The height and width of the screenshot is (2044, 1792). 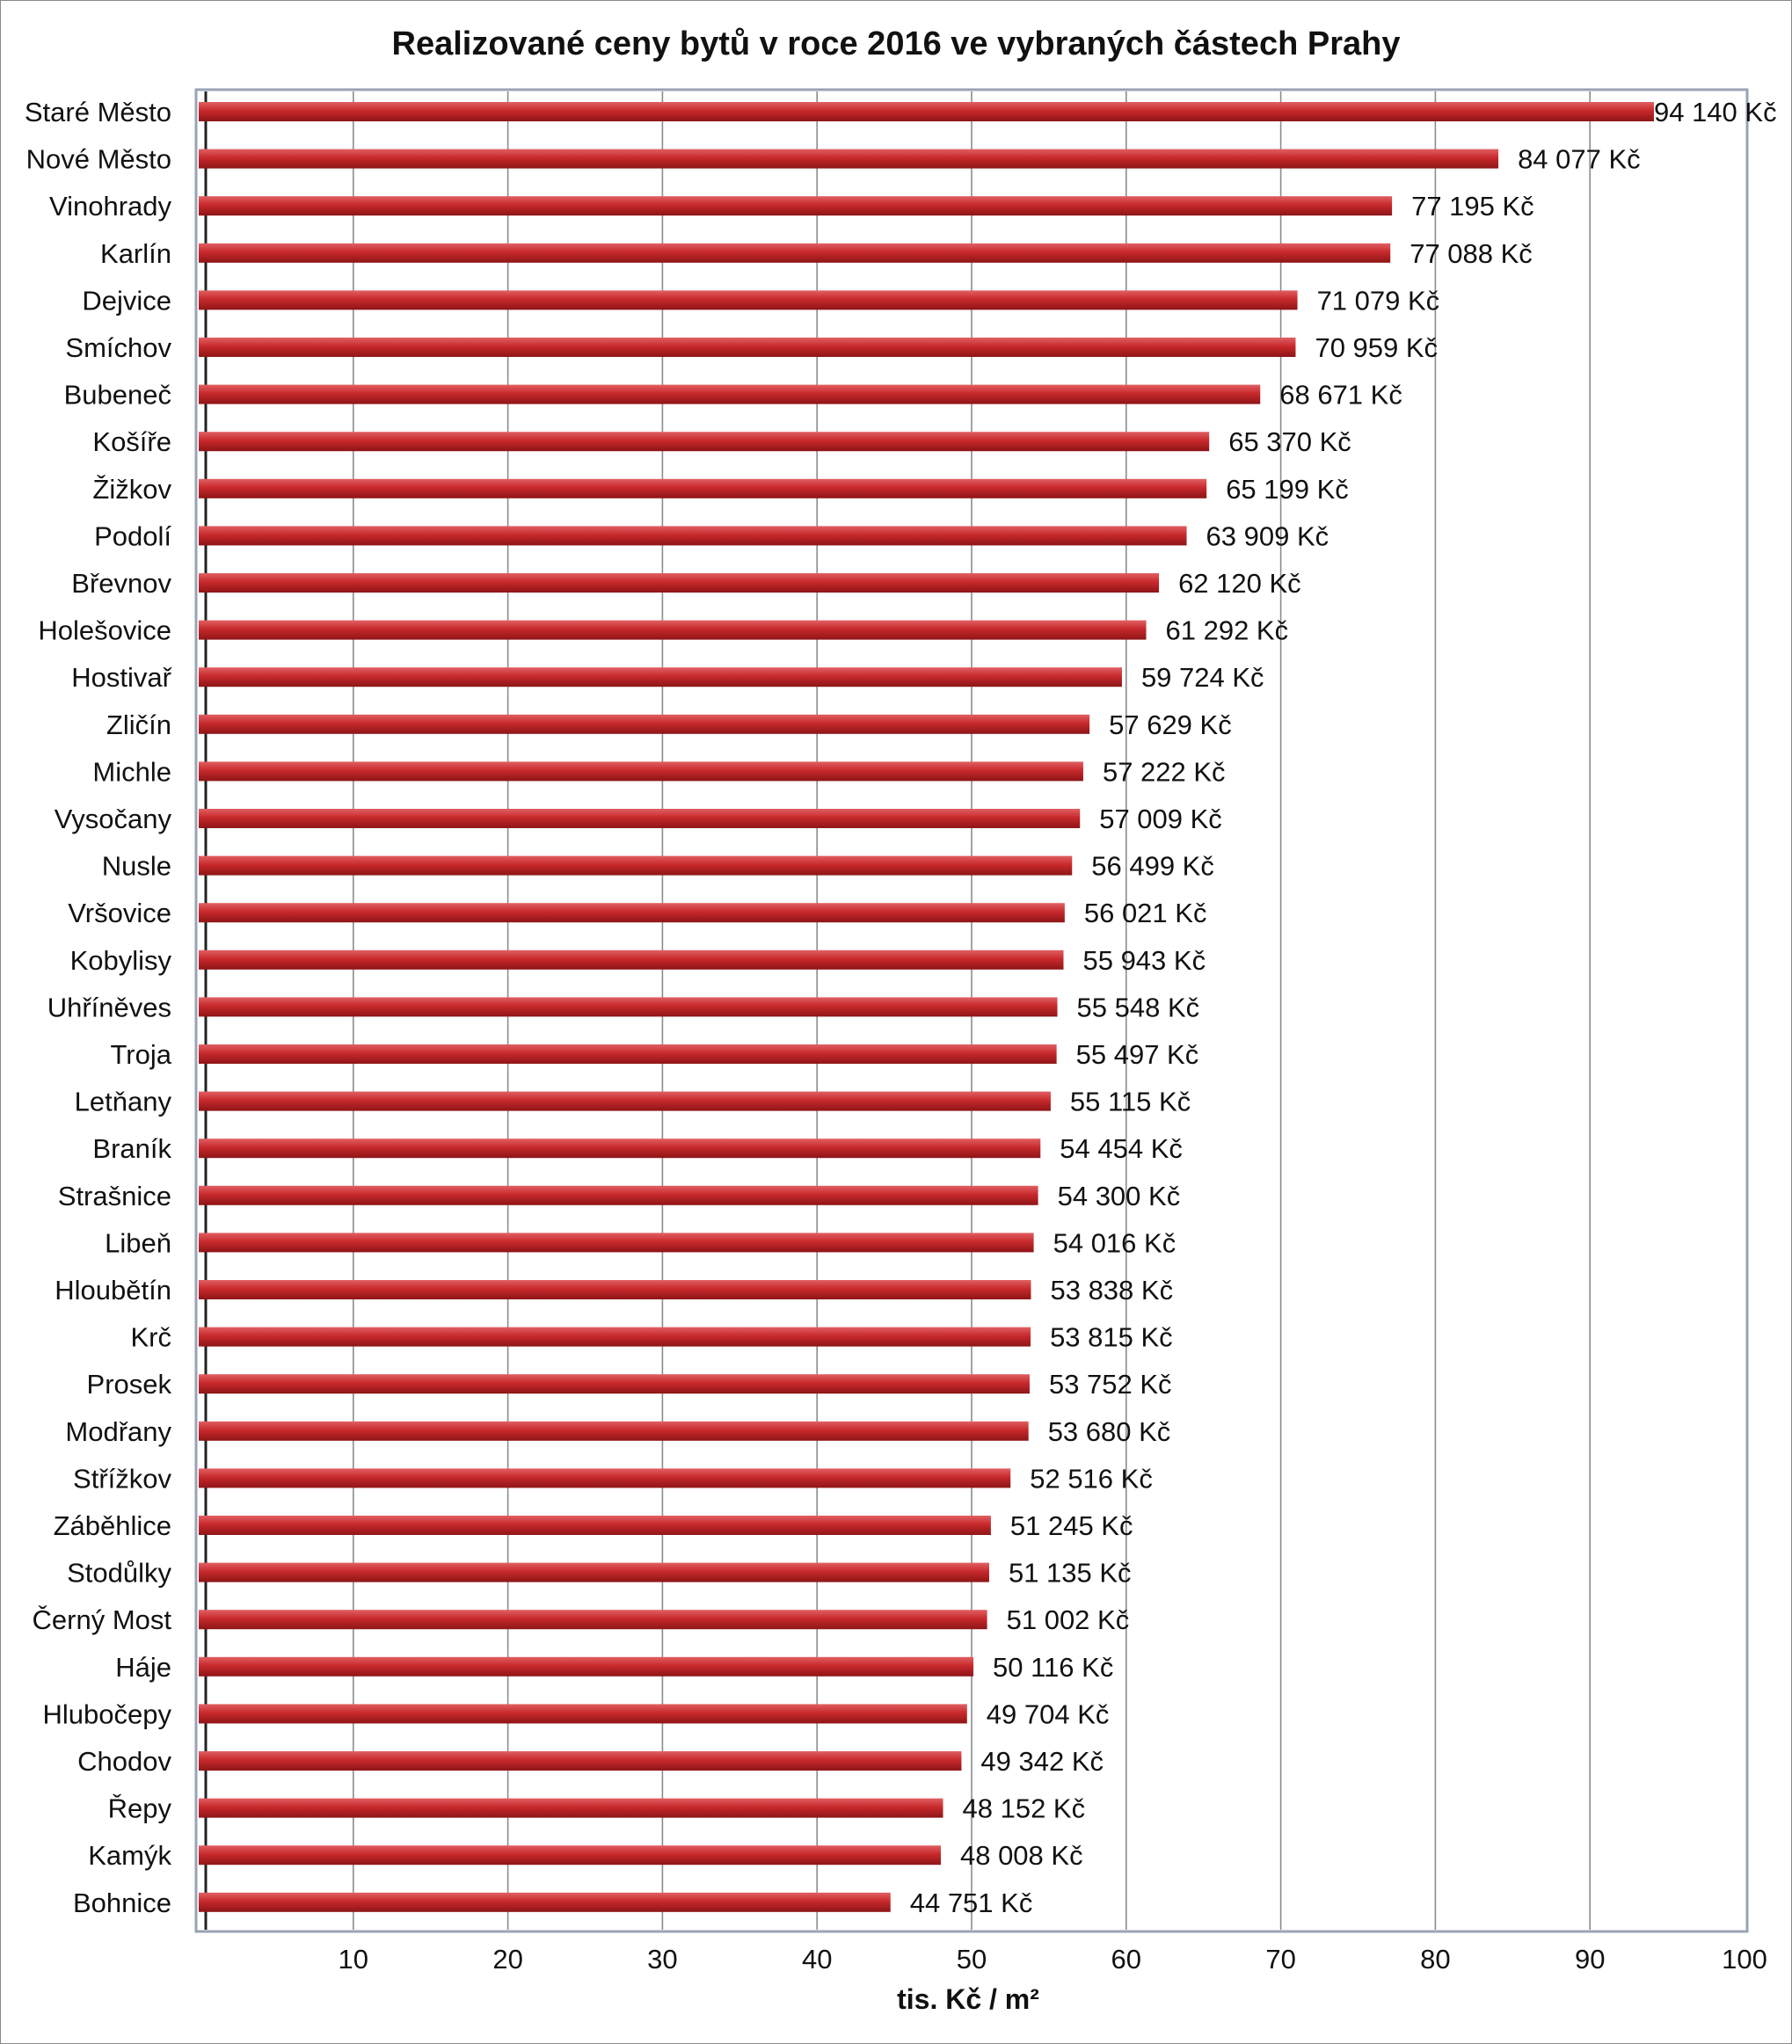 I want to click on value-label: 71 079 Kč, so click(x=1378, y=300).